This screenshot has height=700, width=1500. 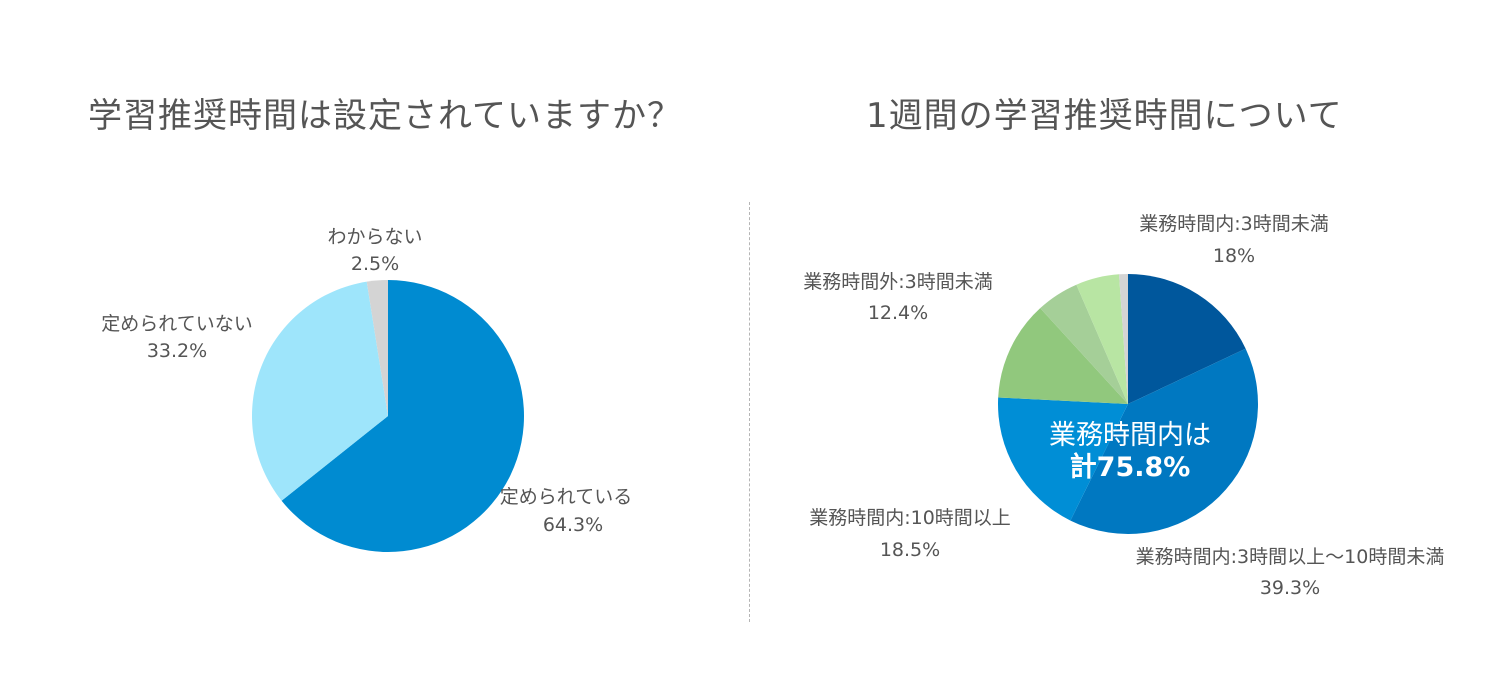 What do you see at coordinates (1234, 224) in the screenshot?
I see `slice-label-right-0: 業務時間内:3時間未満` at bounding box center [1234, 224].